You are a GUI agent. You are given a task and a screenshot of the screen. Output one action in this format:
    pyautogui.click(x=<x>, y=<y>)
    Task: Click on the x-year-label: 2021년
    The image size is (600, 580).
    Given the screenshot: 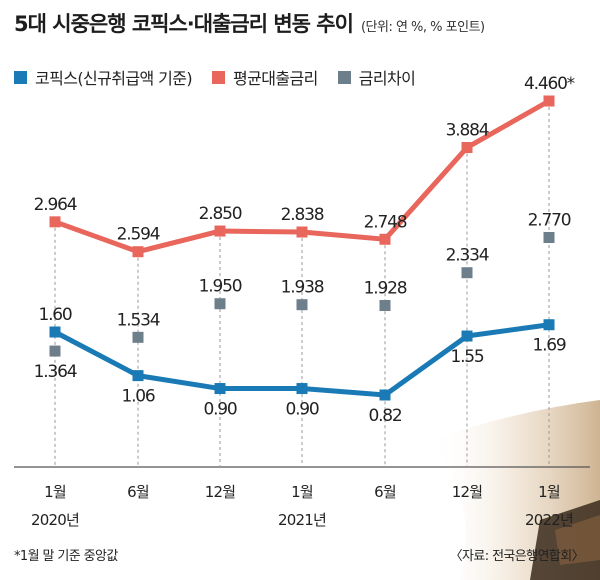 What is the action you would take?
    pyautogui.click(x=302, y=520)
    